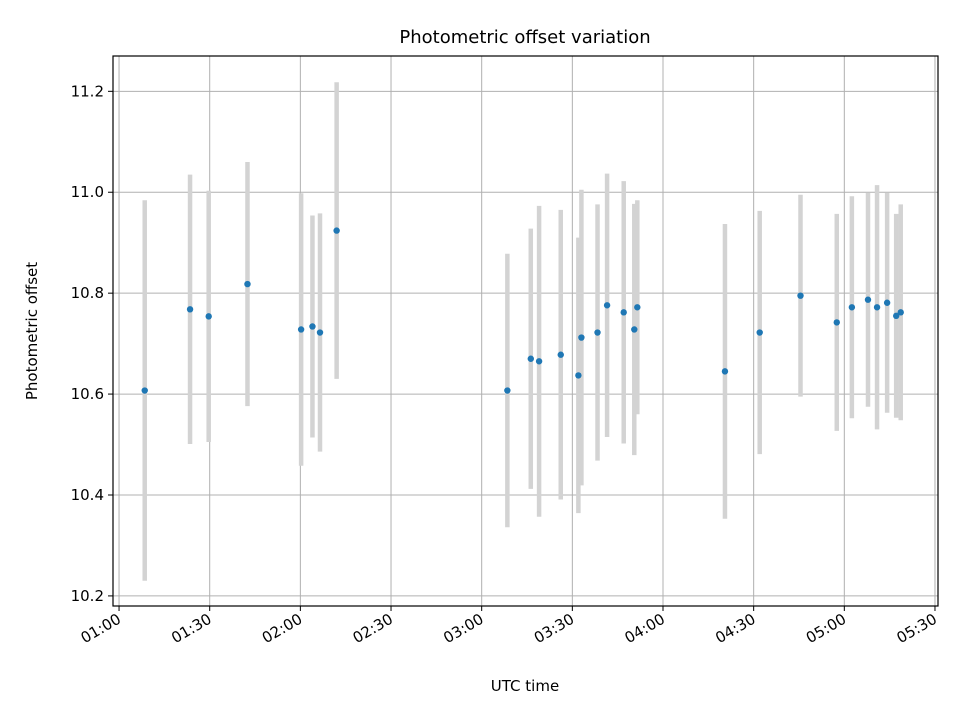 The height and width of the screenshot is (720, 960). Describe the element at coordinates (87, 495) in the screenshot. I see `y-tick-label: 10.4` at that location.